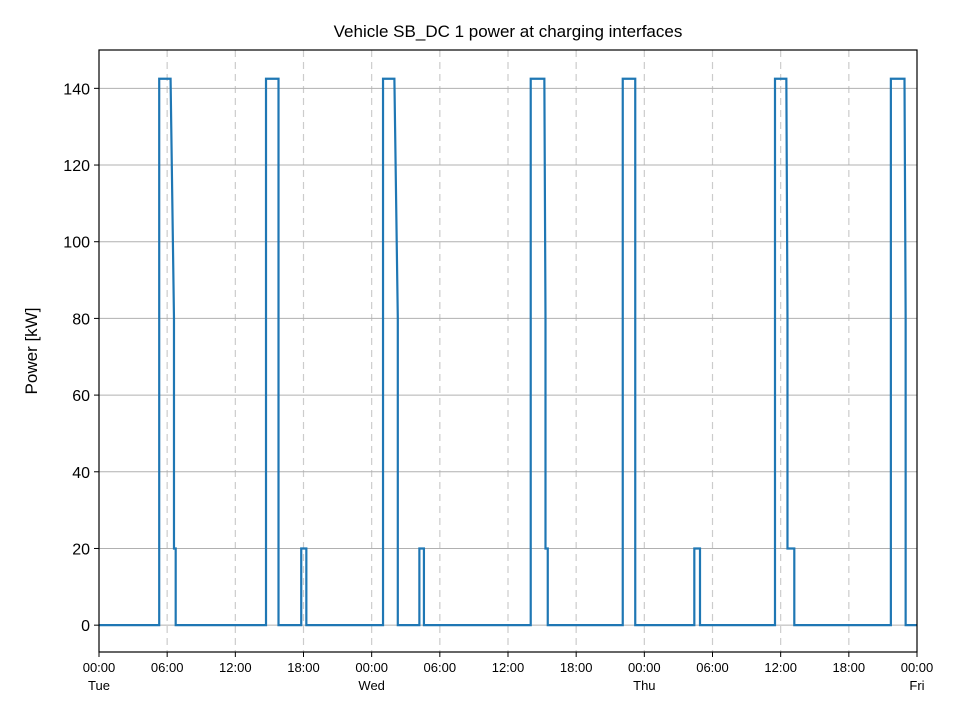 The image size is (960, 720). Describe the element at coordinates (81, 549) in the screenshot. I see `y-tick-label: 20` at that location.